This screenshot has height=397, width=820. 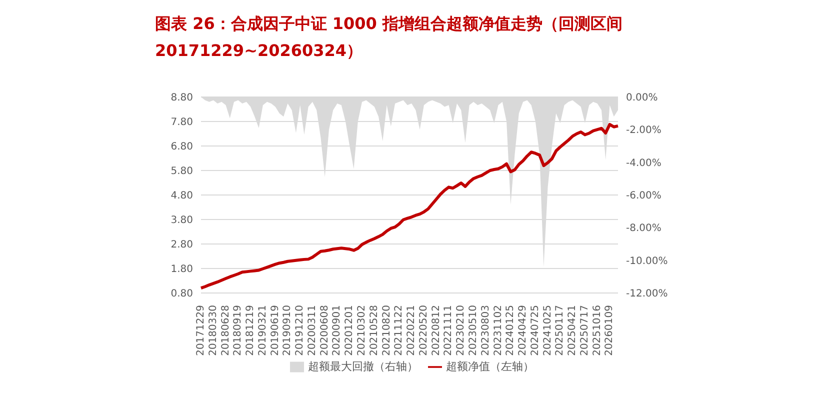 What do you see at coordinates (535, 330) in the screenshot?
I see `x-tick-label: 20240725` at bounding box center [535, 330].